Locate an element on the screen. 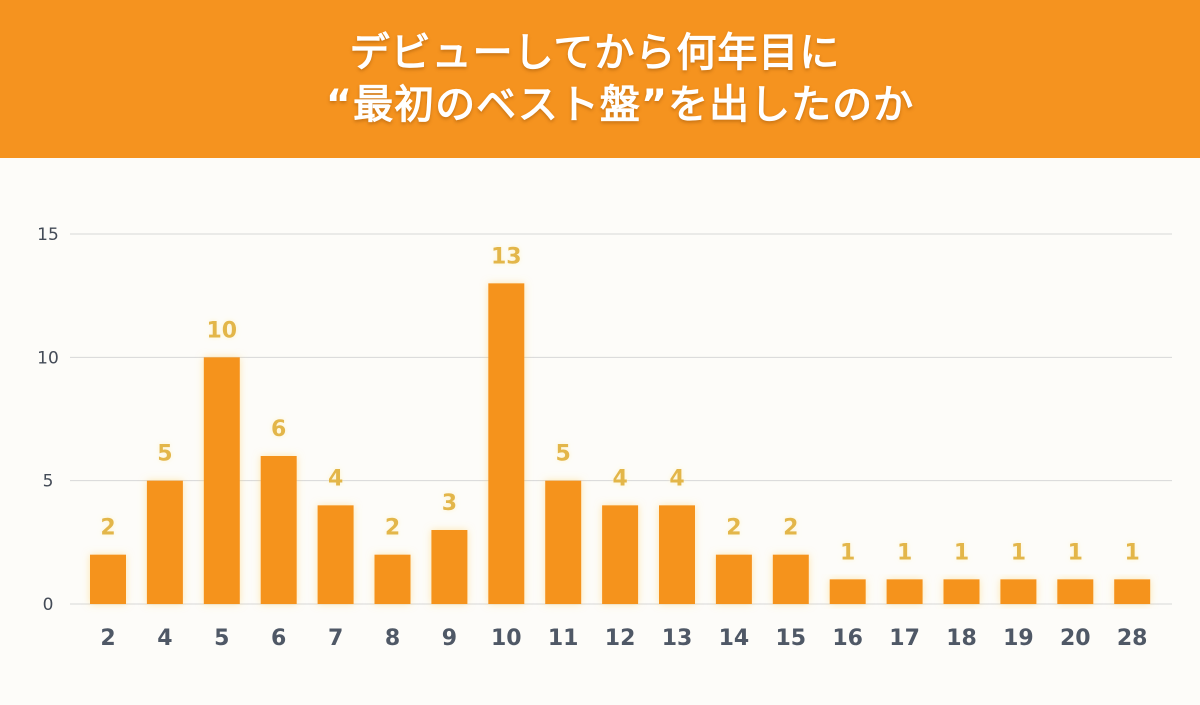 The height and width of the screenshot is (705, 1200). x-tick-label: 10 is located at coordinates (506, 638).